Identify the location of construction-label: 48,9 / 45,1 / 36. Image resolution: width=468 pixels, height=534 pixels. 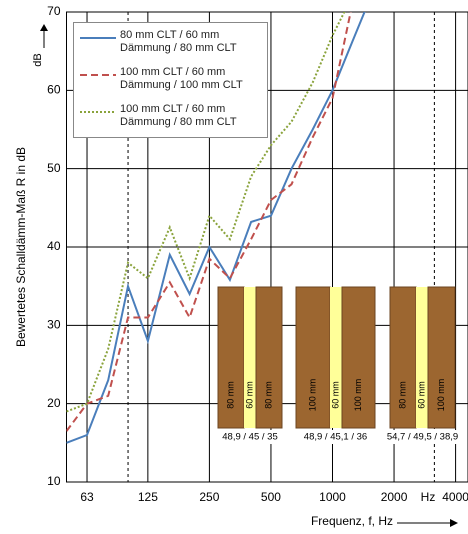
(335, 437).